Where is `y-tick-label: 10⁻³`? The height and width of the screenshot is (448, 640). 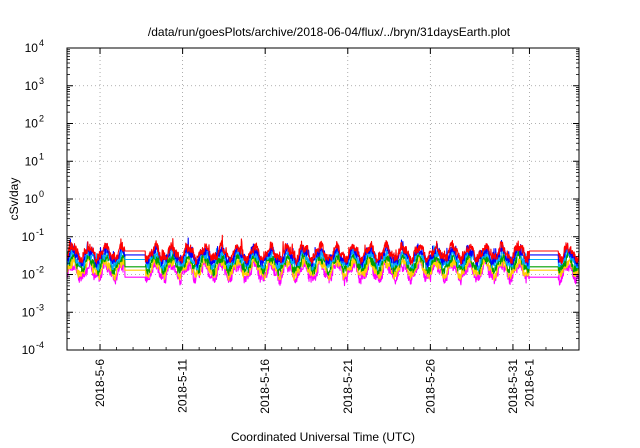 y-tick-label: 10⁻³ is located at coordinates (33, 310).